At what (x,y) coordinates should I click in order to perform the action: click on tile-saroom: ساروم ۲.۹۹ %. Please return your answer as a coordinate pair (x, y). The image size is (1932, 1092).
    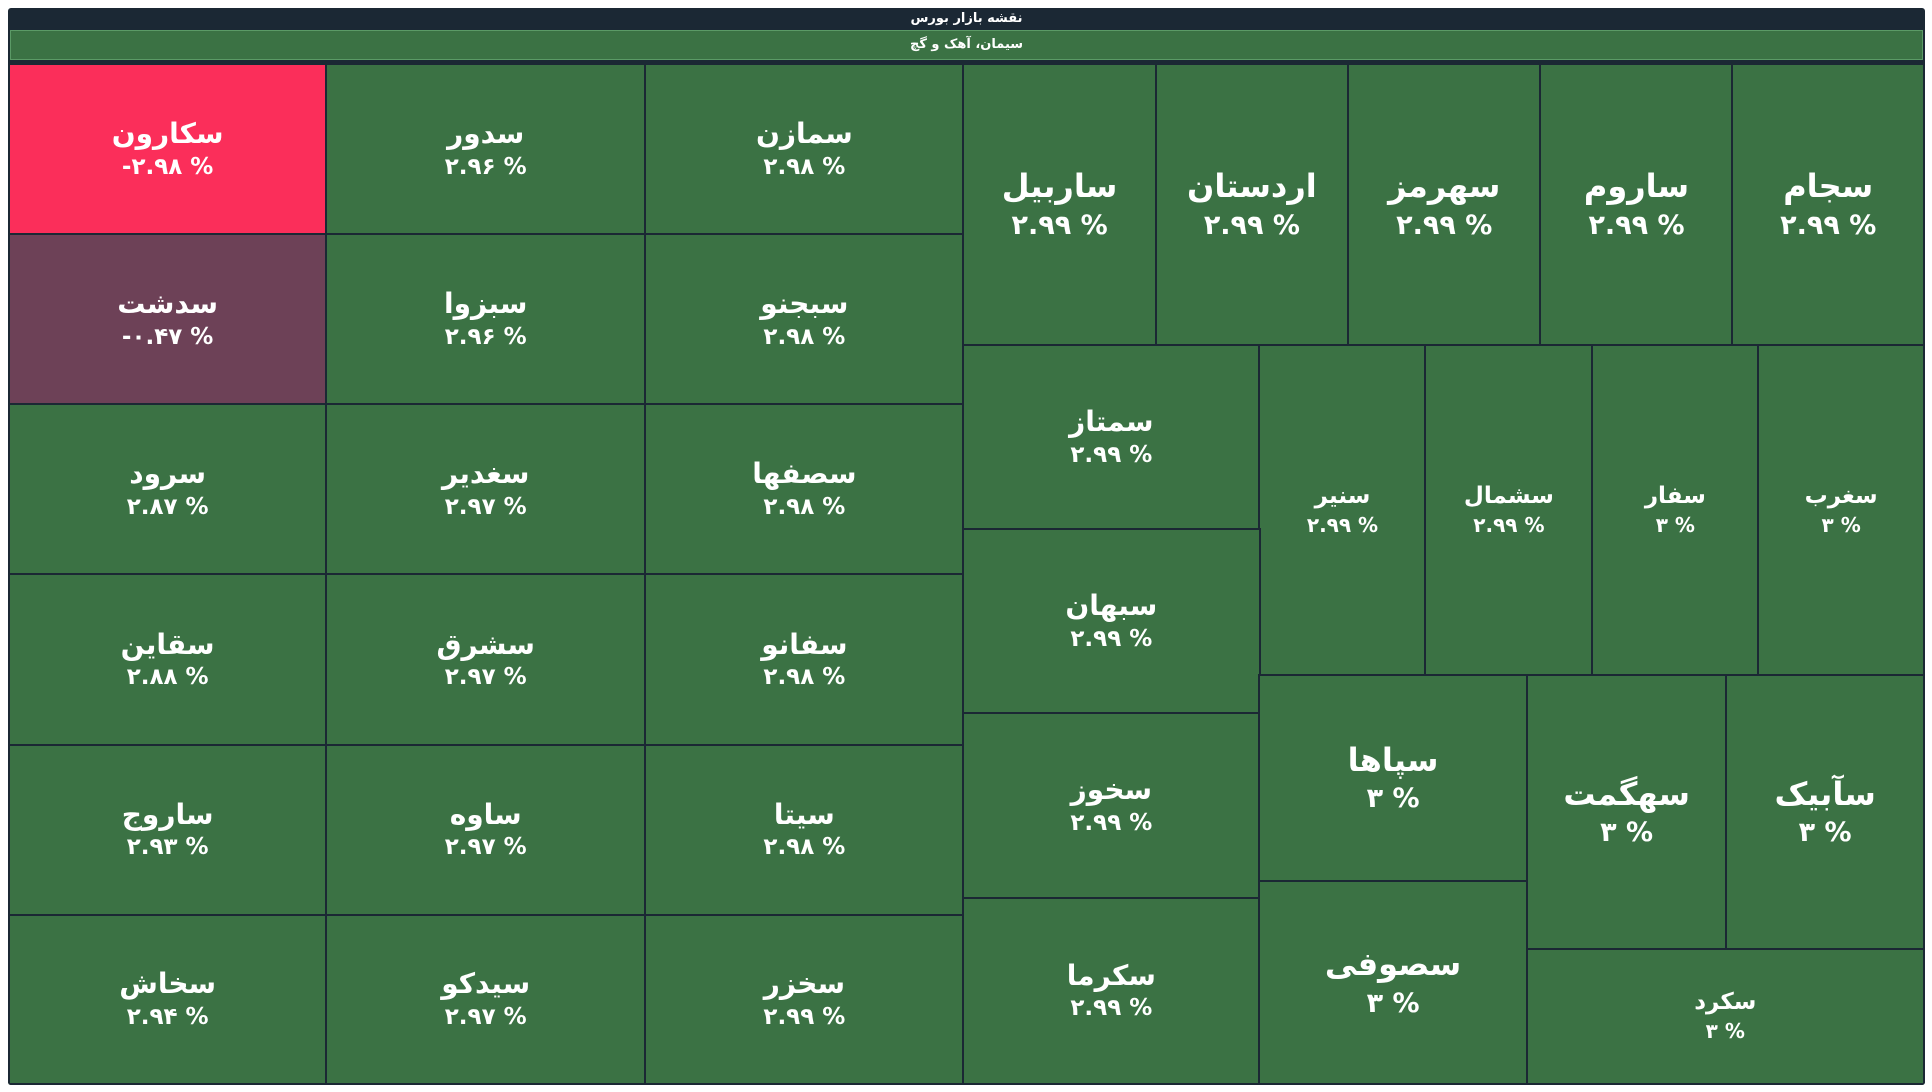
    Looking at the image, I should click on (1636, 205).